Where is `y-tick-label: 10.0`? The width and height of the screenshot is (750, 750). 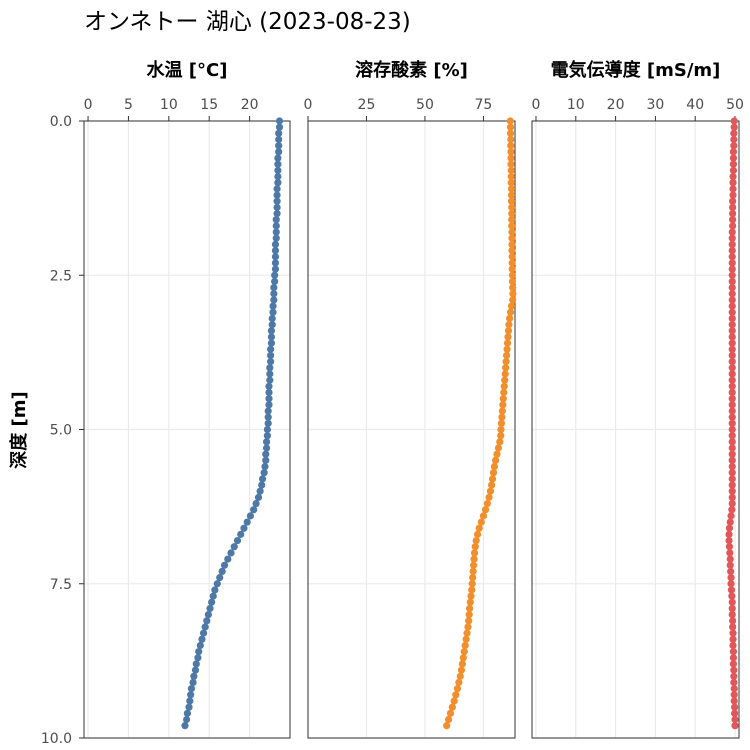
y-tick-label: 10.0 is located at coordinates (56, 739).